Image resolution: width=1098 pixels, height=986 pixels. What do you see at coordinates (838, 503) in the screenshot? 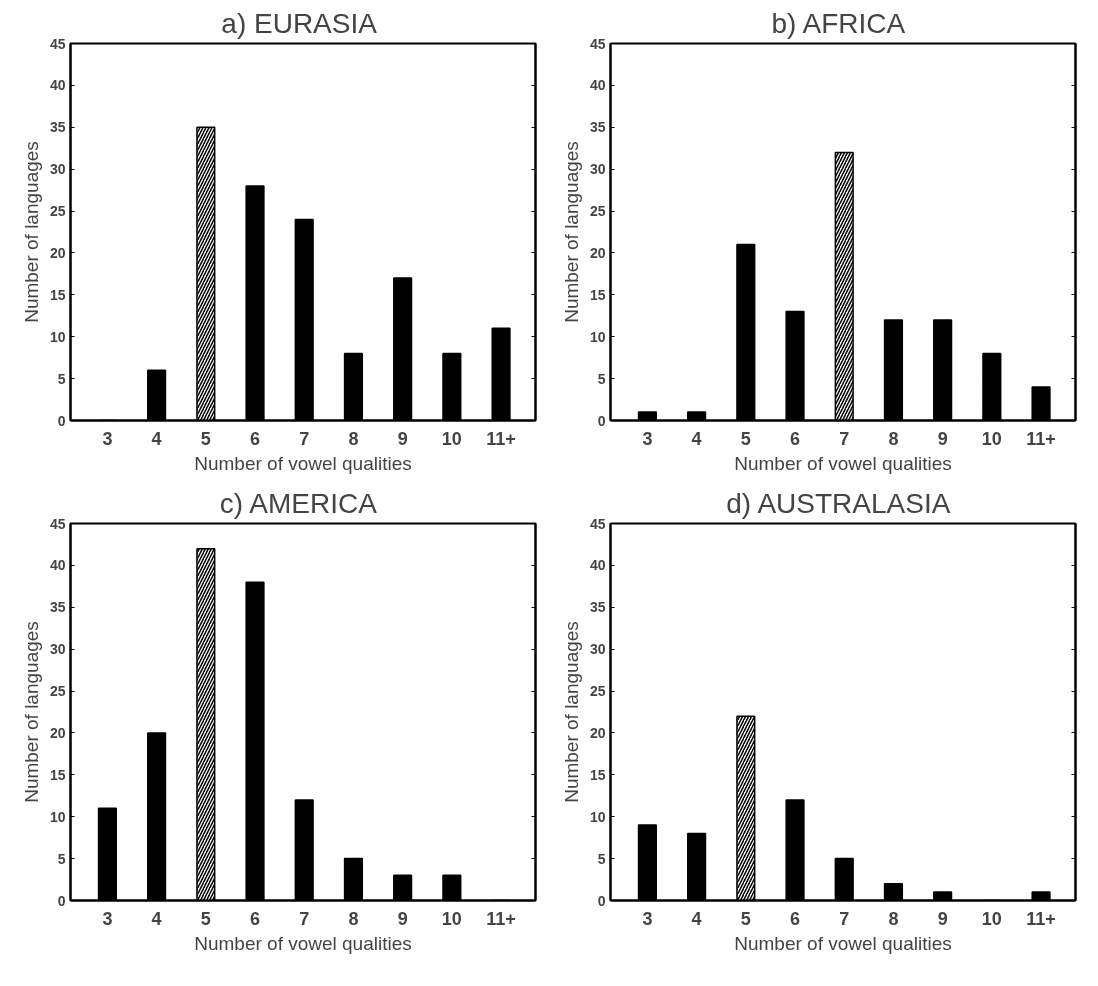
I see `chart-title: d) AUSTRALASIA` at bounding box center [838, 503].